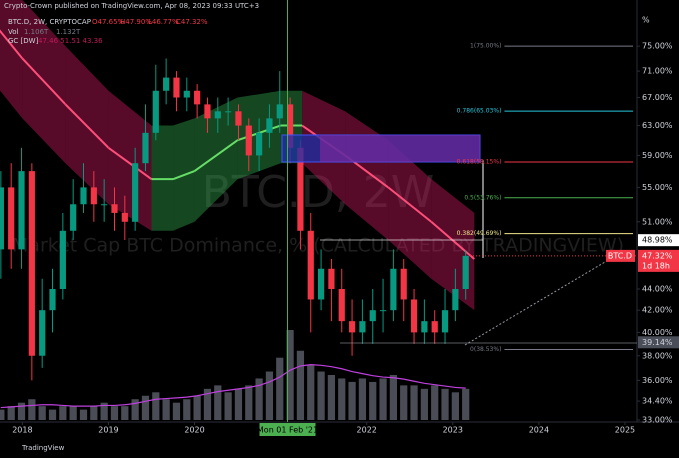 Image resolution: width=679 pixels, height=458 pixels. I want to click on range-box-overlay, so click(400, 148).